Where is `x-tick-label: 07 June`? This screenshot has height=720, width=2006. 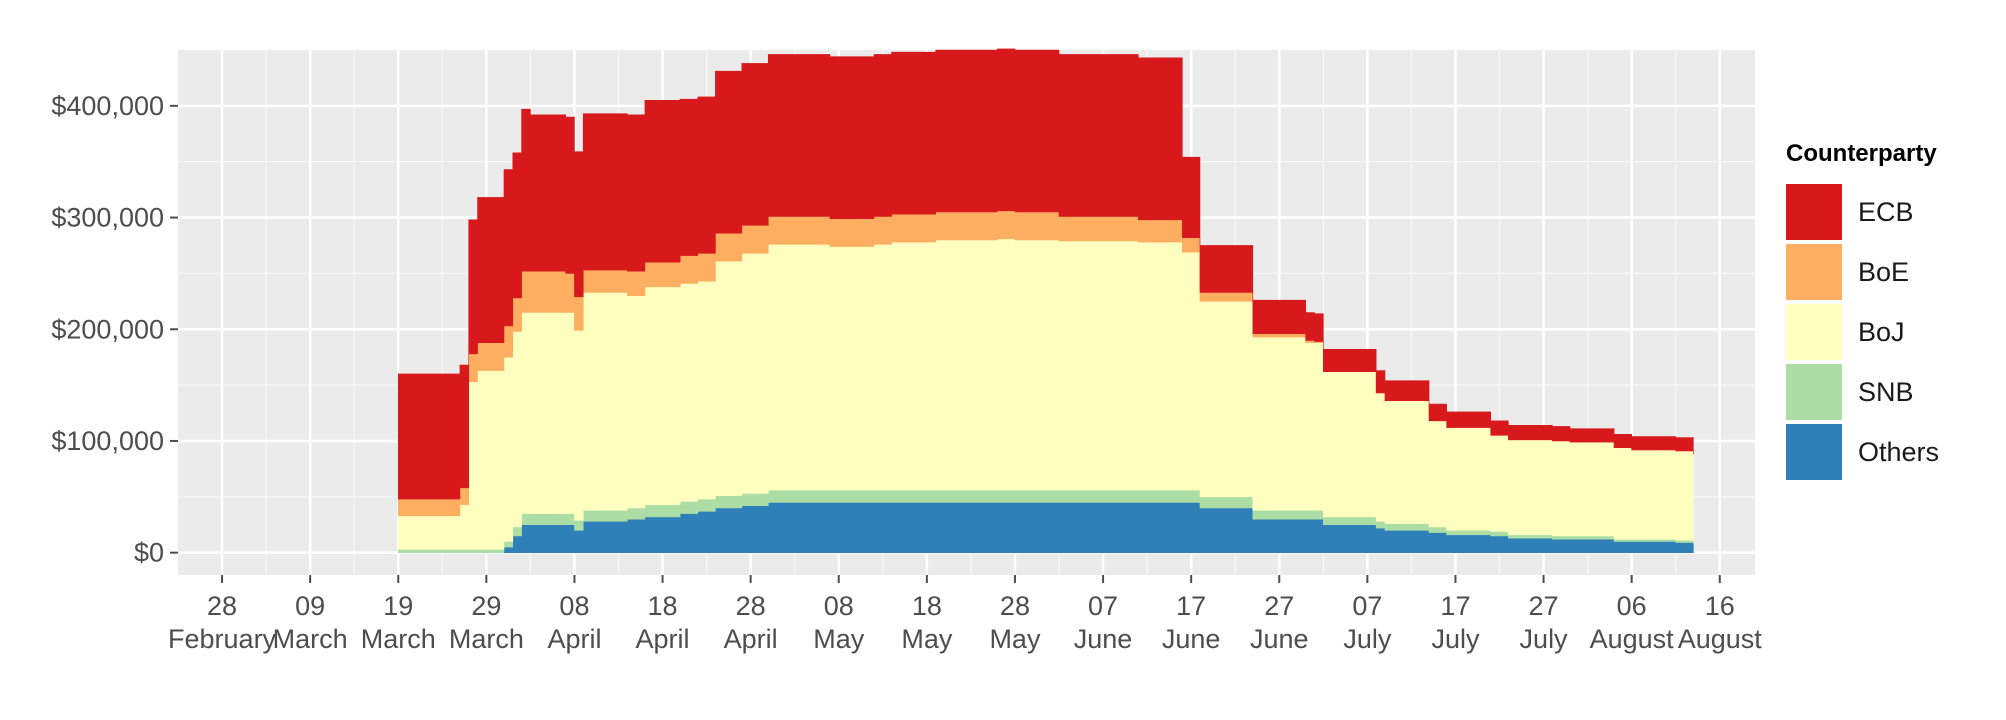
x-tick-label: 07 June is located at coordinates (1103, 622).